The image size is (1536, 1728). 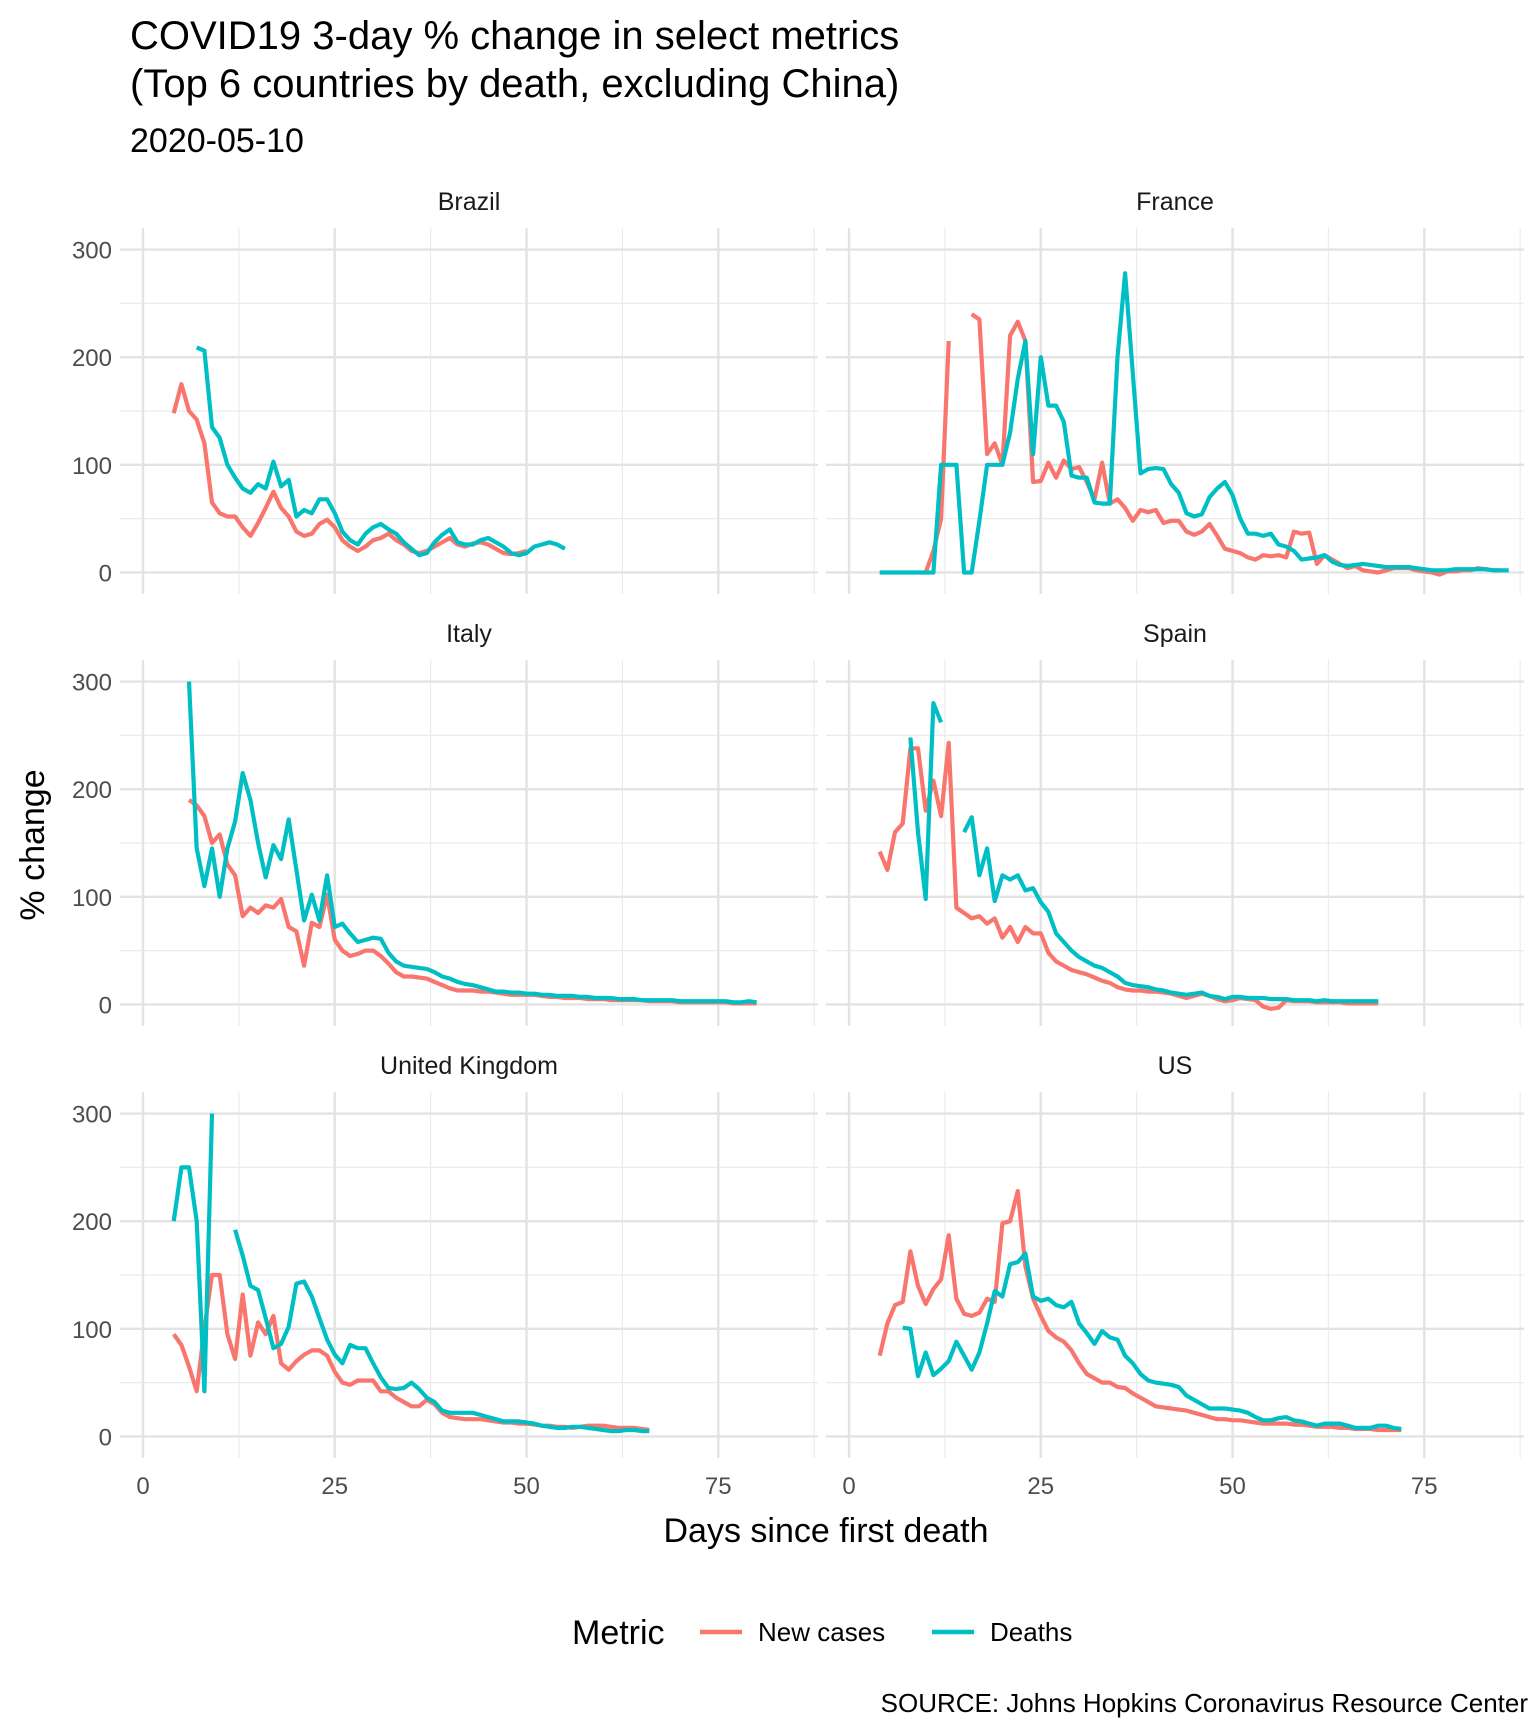 What do you see at coordinates (33, 844) in the screenshot?
I see `y-axis-title: % change` at bounding box center [33, 844].